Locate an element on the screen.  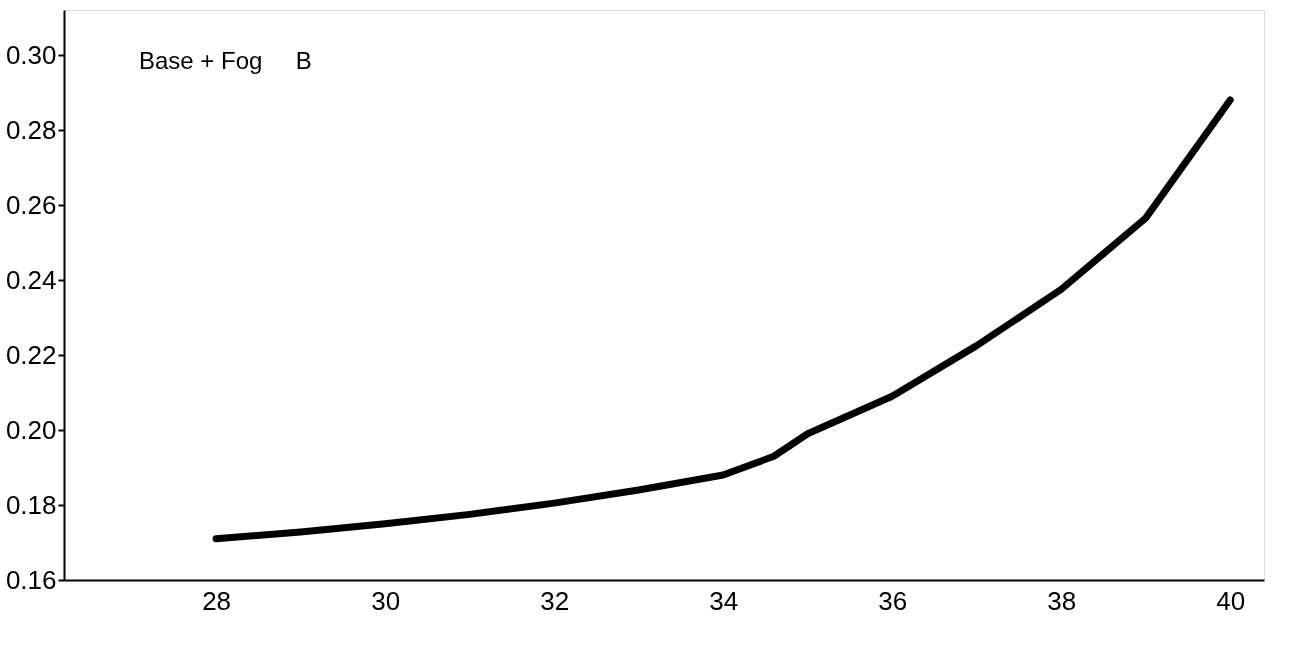
x-tick-label: 36 is located at coordinates (893, 600).